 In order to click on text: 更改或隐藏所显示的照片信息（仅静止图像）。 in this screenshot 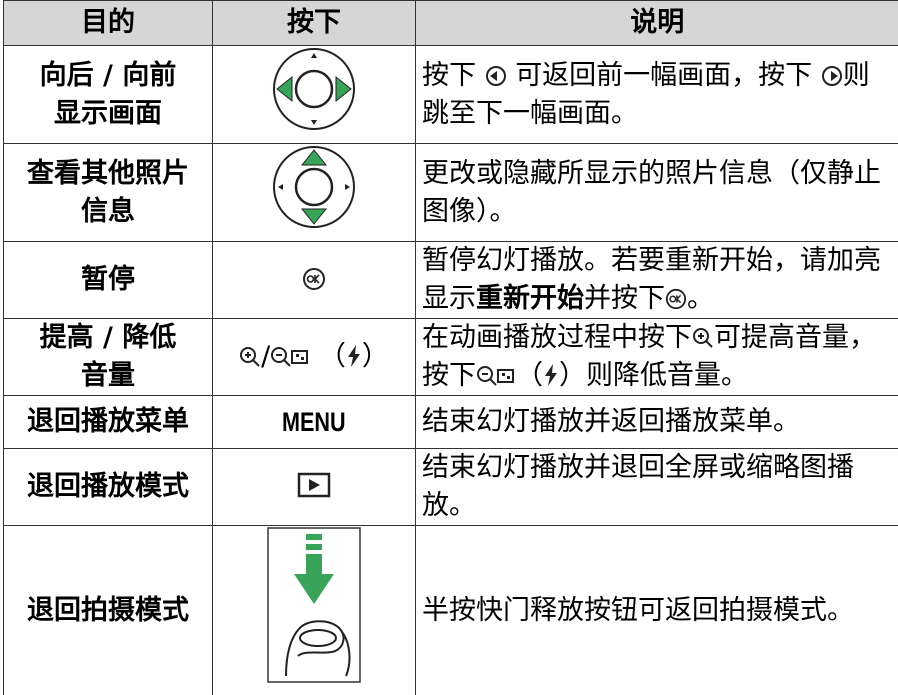, I will do `click(651, 192)`.